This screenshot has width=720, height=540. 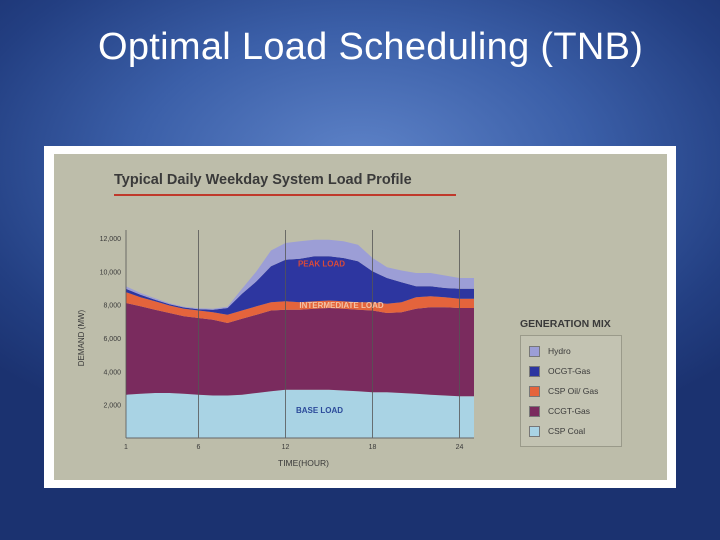 What do you see at coordinates (569, 371) in the screenshot?
I see `legend-label: OCGT-Gas` at bounding box center [569, 371].